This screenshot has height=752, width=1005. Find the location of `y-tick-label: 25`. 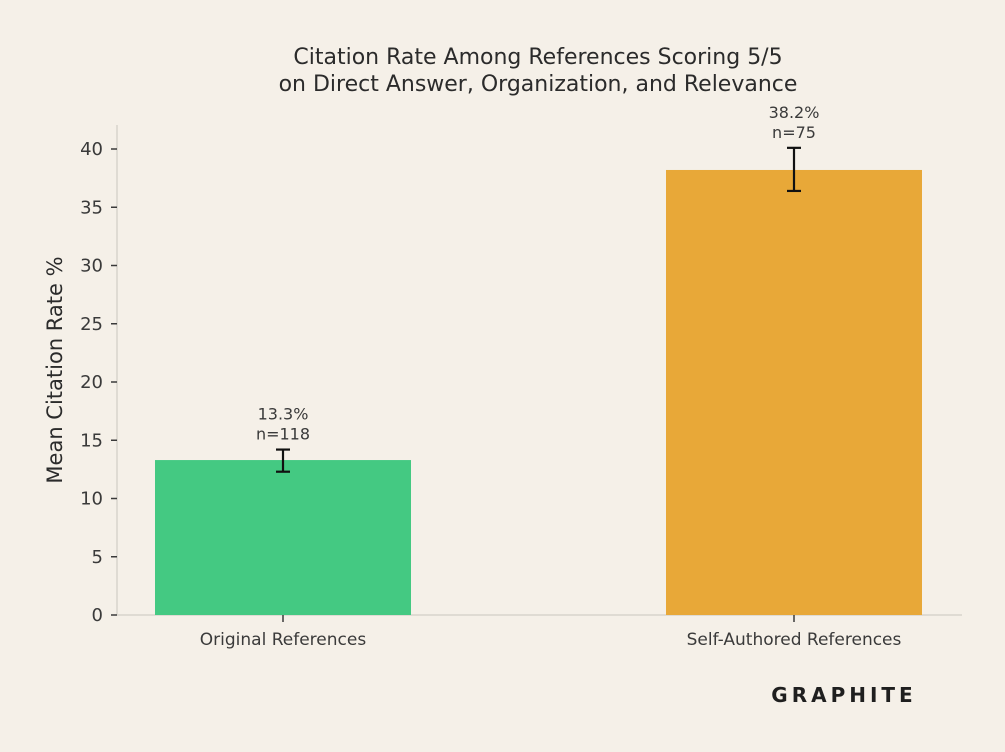

y-tick-label: 25 is located at coordinates (91, 324).